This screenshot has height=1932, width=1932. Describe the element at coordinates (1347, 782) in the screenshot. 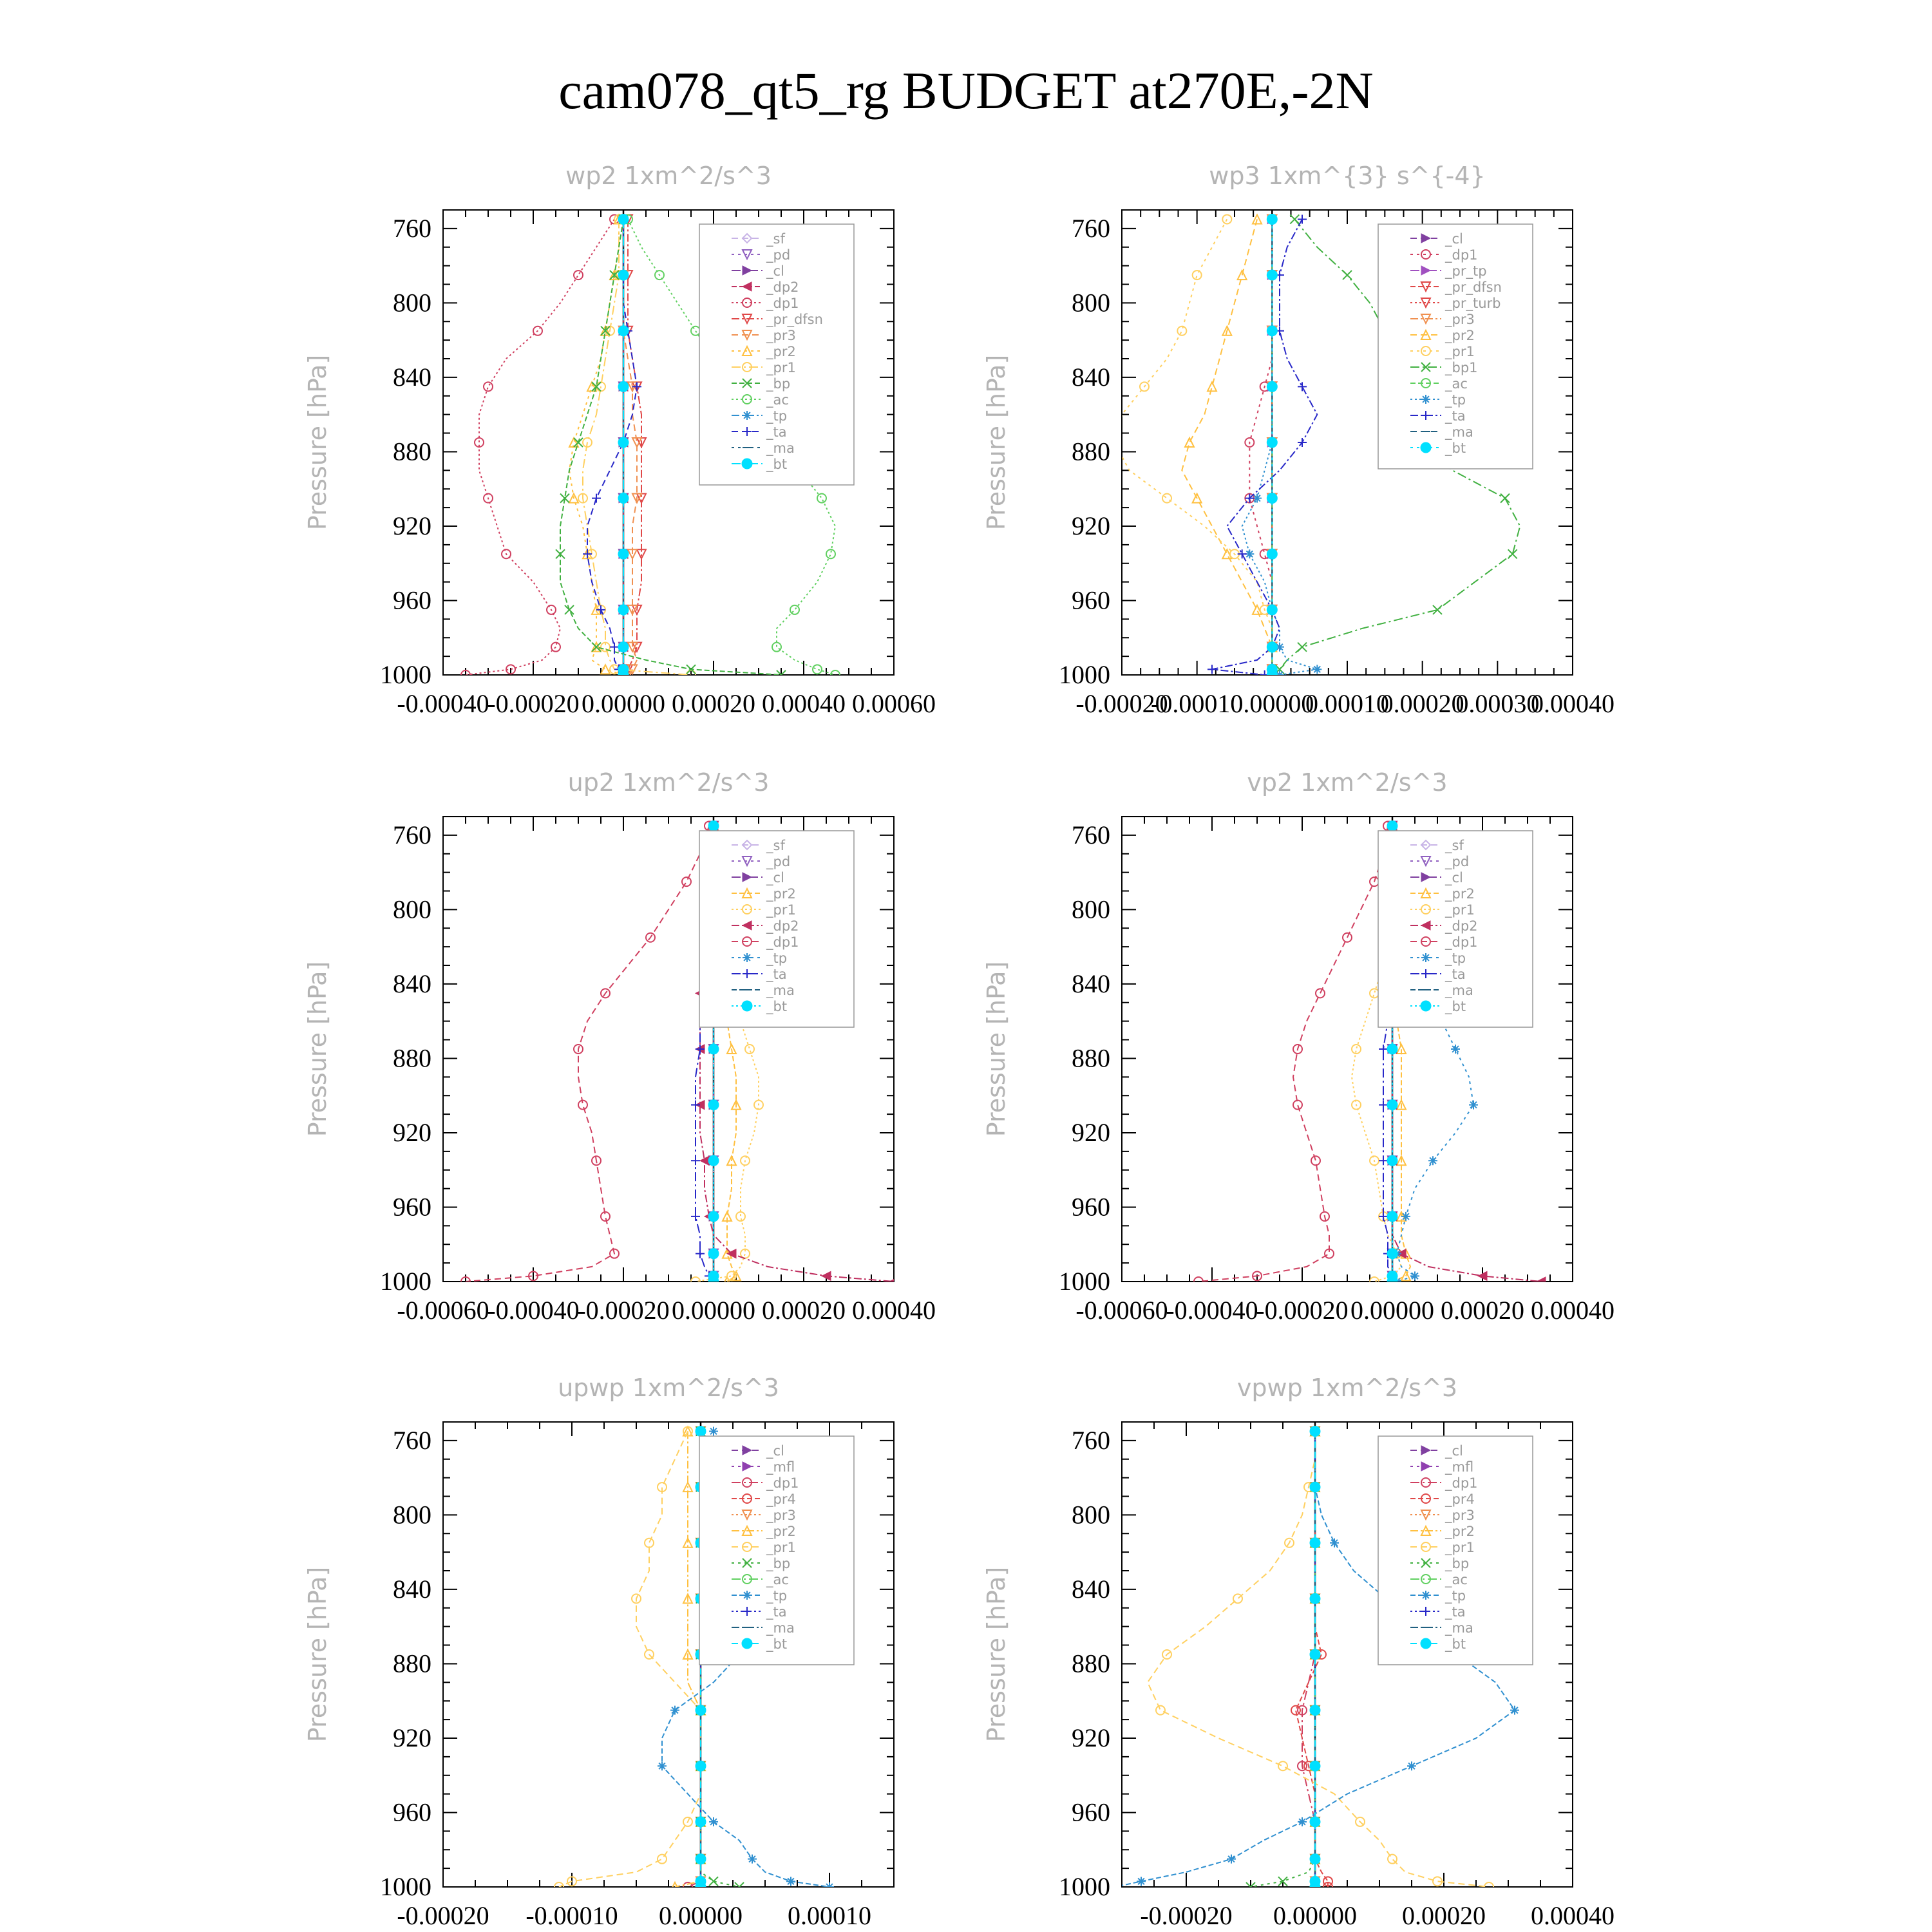

I see `chart-title: vp2 1xm^2/s^3` at that location.